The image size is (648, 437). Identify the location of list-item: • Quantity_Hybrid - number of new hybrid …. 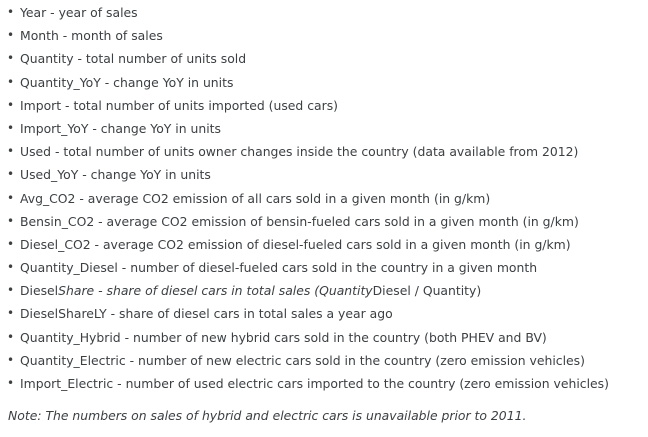
(327, 337).